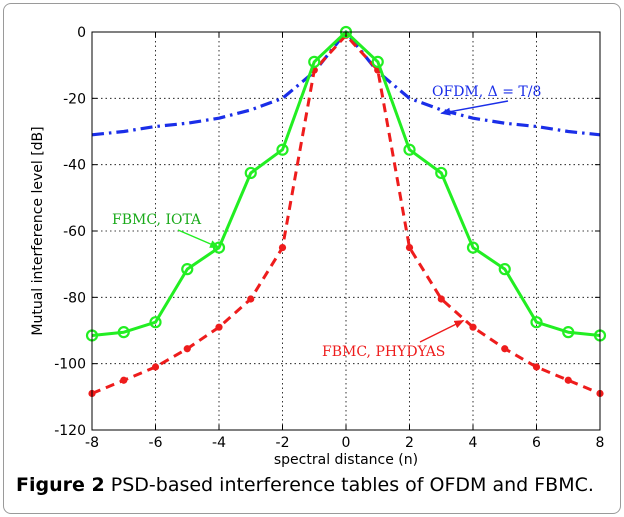 This screenshot has width=624, height=517. Describe the element at coordinates (486, 92) in the screenshot. I see `annotation-label: OFDM, Δ = T/8` at that location.